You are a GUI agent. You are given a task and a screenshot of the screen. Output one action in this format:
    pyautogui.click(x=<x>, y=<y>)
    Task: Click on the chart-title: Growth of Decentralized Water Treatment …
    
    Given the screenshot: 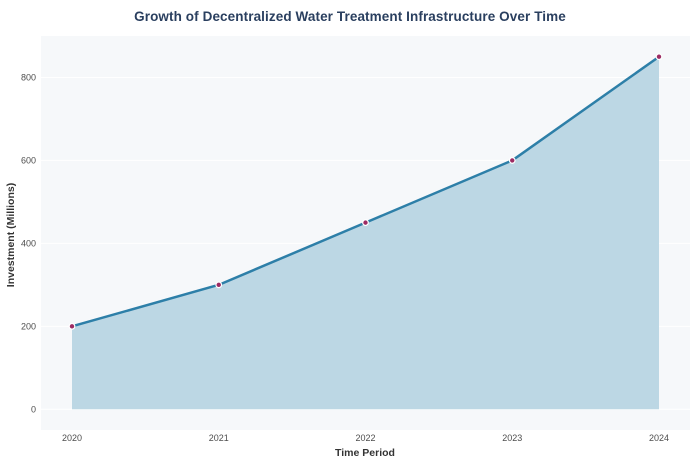 What is the action you would take?
    pyautogui.click(x=350, y=16)
    